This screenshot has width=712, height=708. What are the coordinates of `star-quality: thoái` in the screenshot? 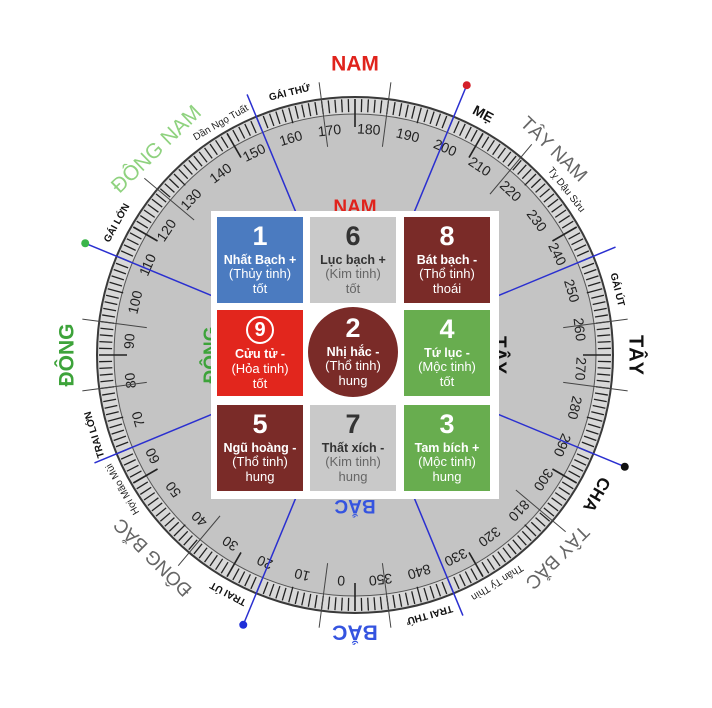 It's located at (447, 289).